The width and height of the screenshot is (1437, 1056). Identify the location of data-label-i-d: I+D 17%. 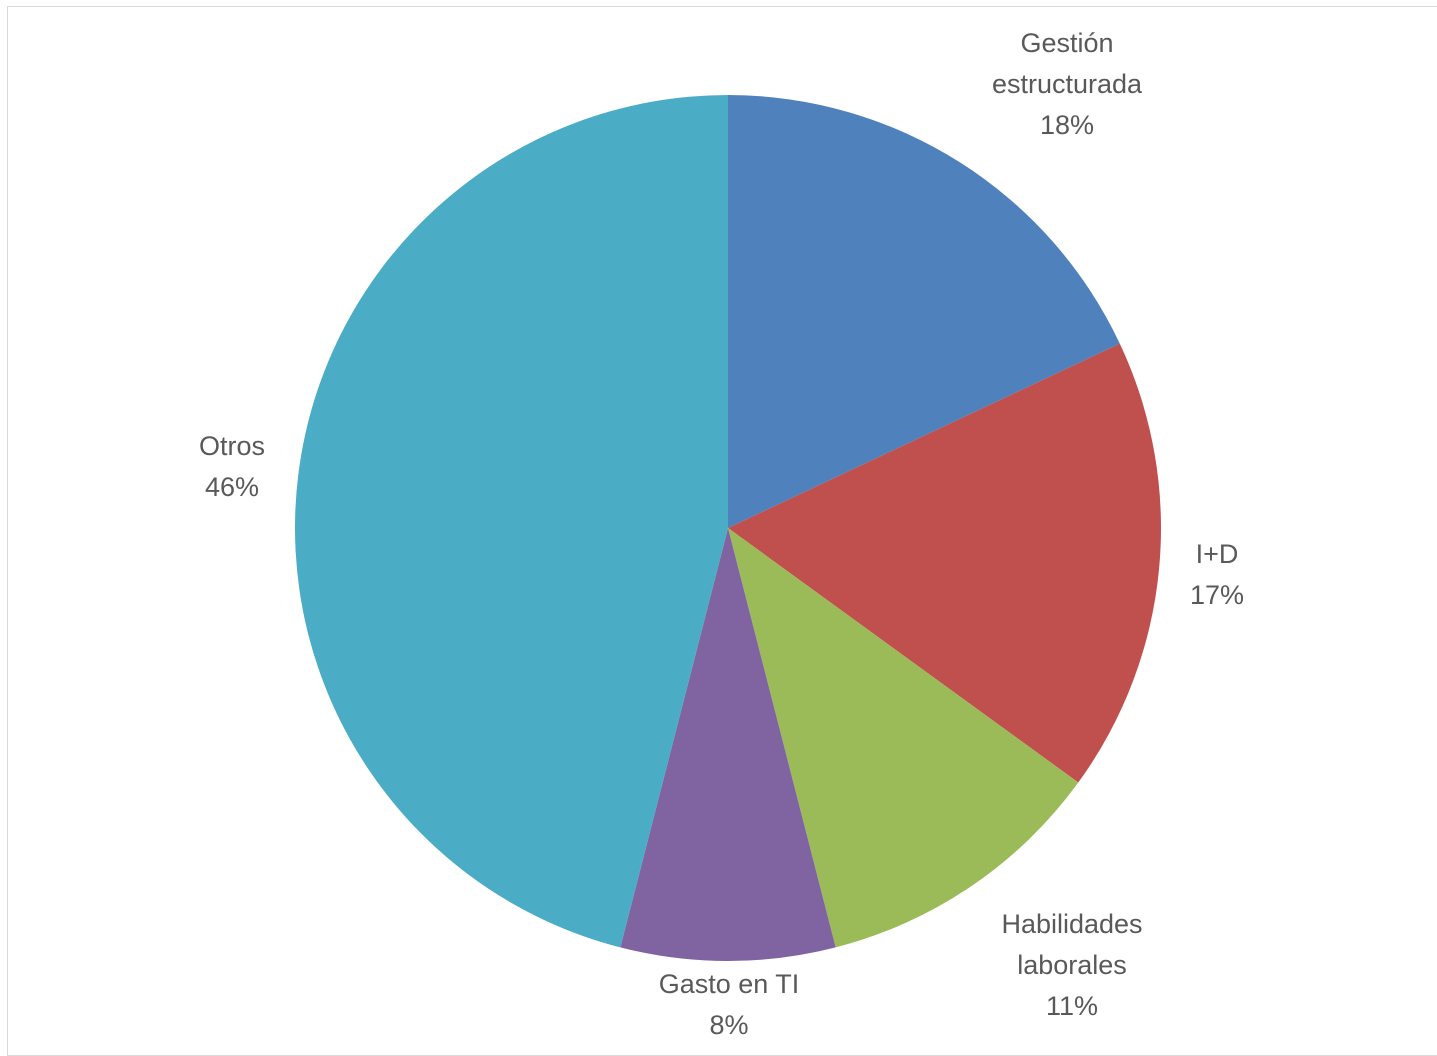
(1217, 574).